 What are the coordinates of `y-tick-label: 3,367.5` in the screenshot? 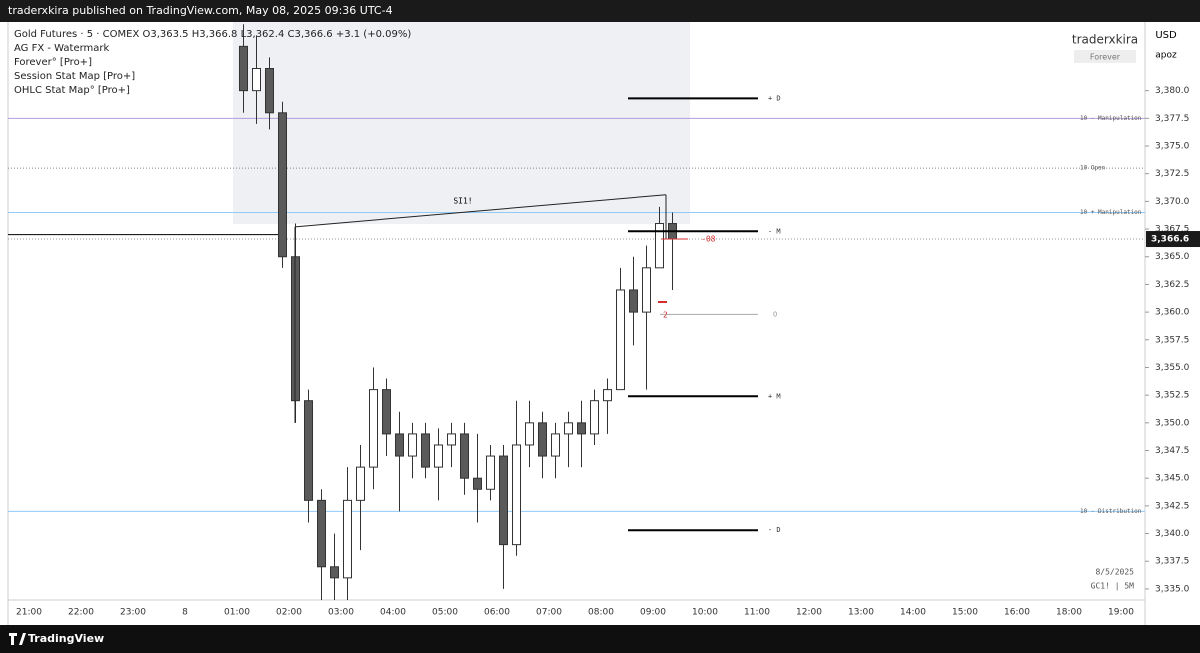 It's located at (1172, 230).